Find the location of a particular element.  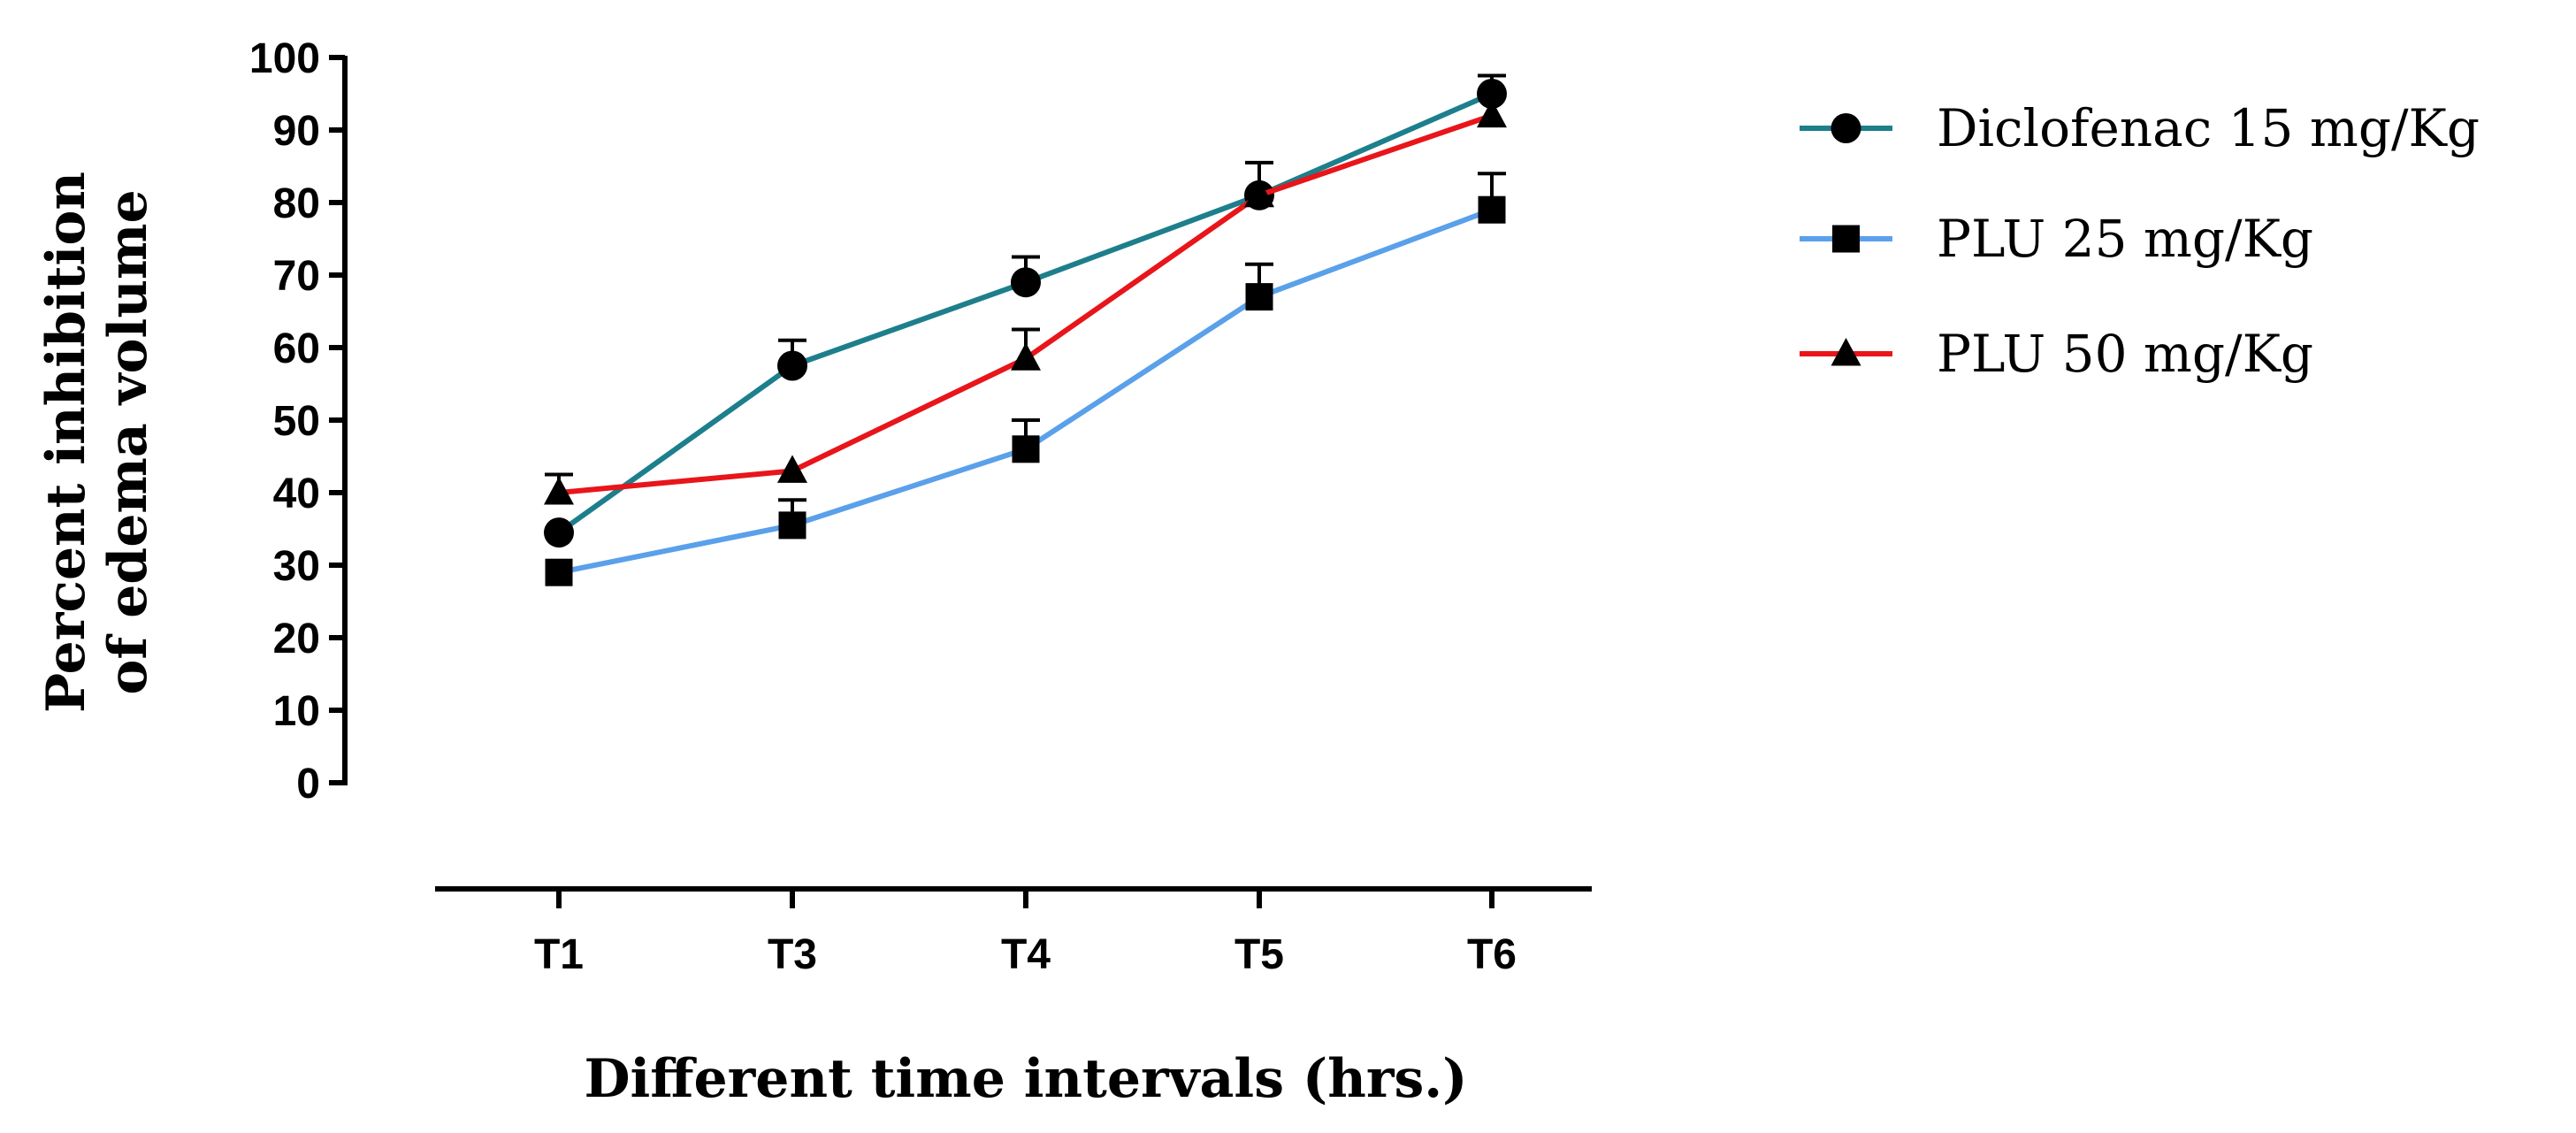

y-axis-title-line-1: Percent inhibition is located at coordinates (66, 442).